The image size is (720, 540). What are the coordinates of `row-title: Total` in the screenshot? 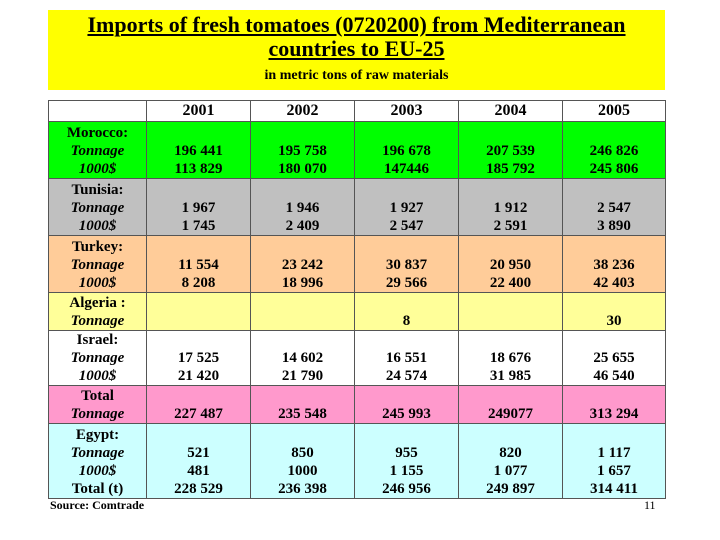 It's located at (97, 396).